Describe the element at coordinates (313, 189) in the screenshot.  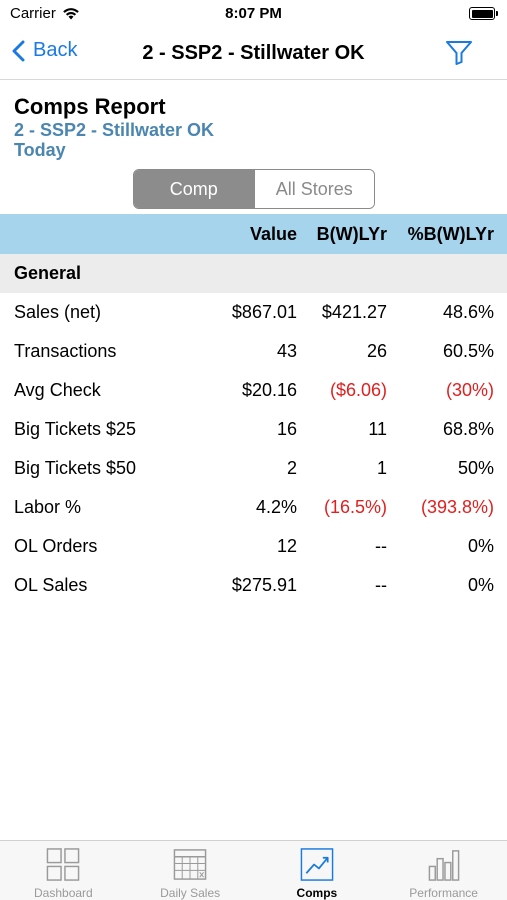
I see `segment-all-stores: All Stores` at that location.